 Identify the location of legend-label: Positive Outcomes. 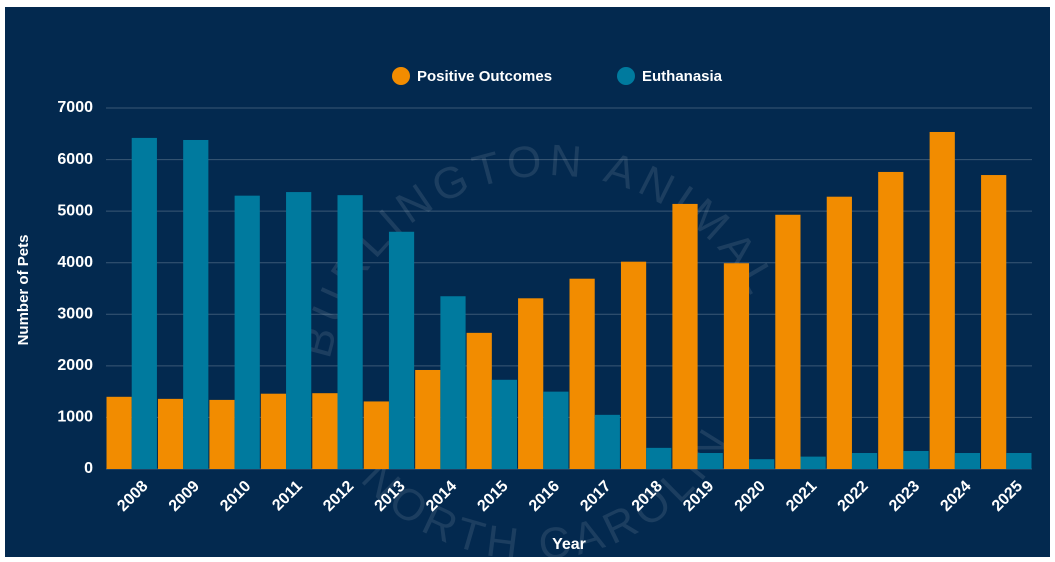
(484, 76).